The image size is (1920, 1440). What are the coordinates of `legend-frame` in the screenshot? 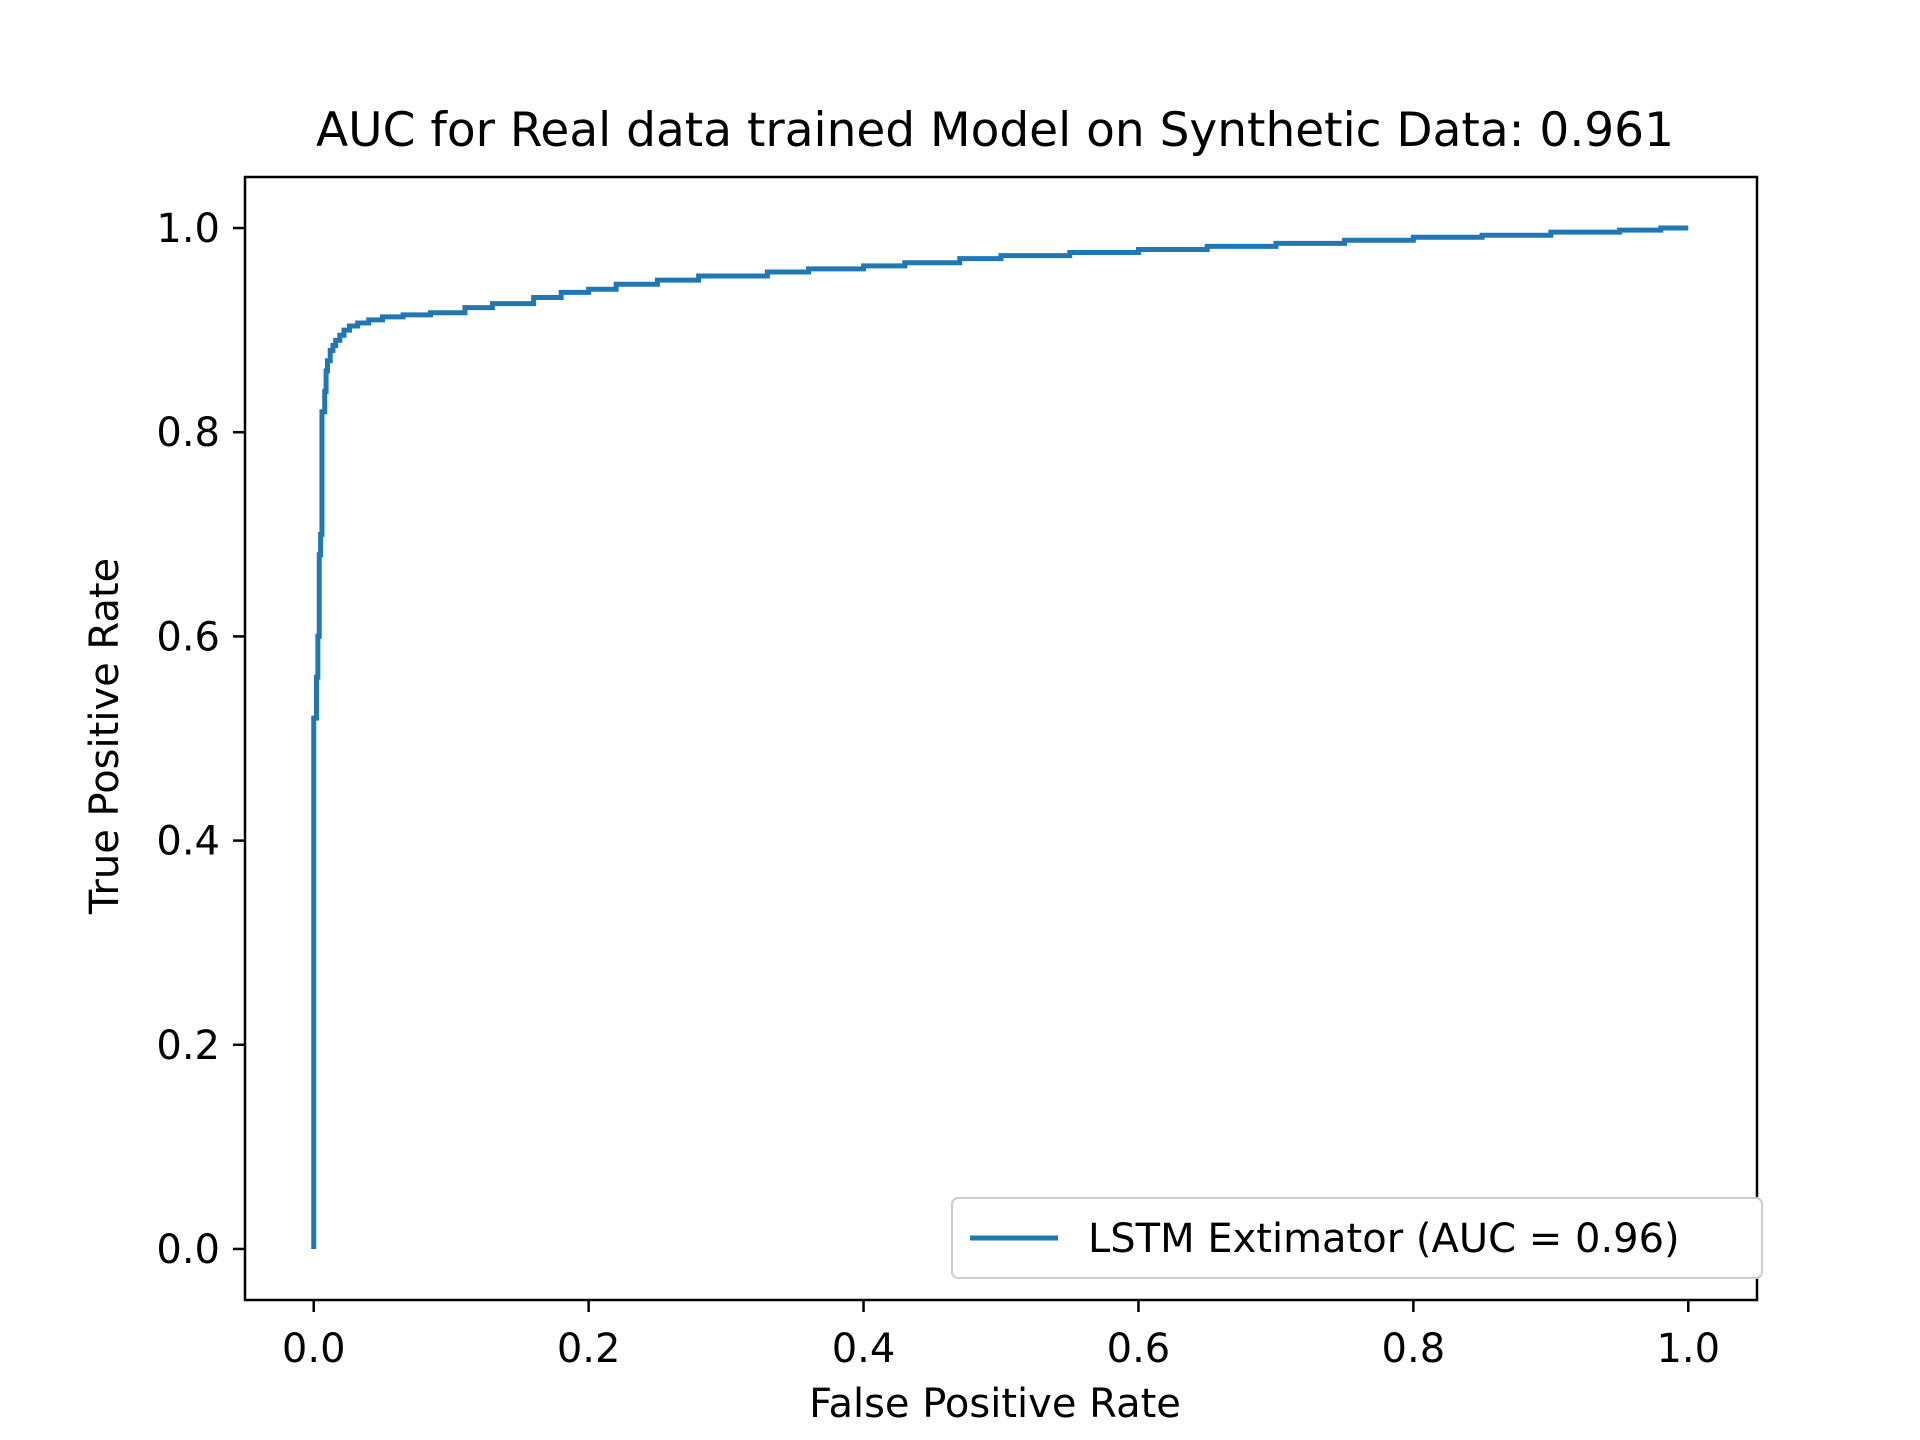 It's located at (1357, 1238).